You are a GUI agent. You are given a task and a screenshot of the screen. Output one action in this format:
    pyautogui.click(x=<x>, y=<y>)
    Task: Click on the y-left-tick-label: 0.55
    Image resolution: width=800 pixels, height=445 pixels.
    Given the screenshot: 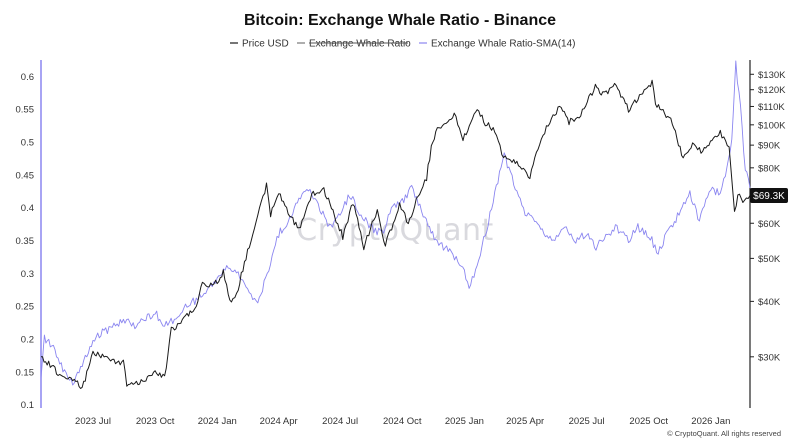 What is the action you would take?
    pyautogui.click(x=25, y=110)
    